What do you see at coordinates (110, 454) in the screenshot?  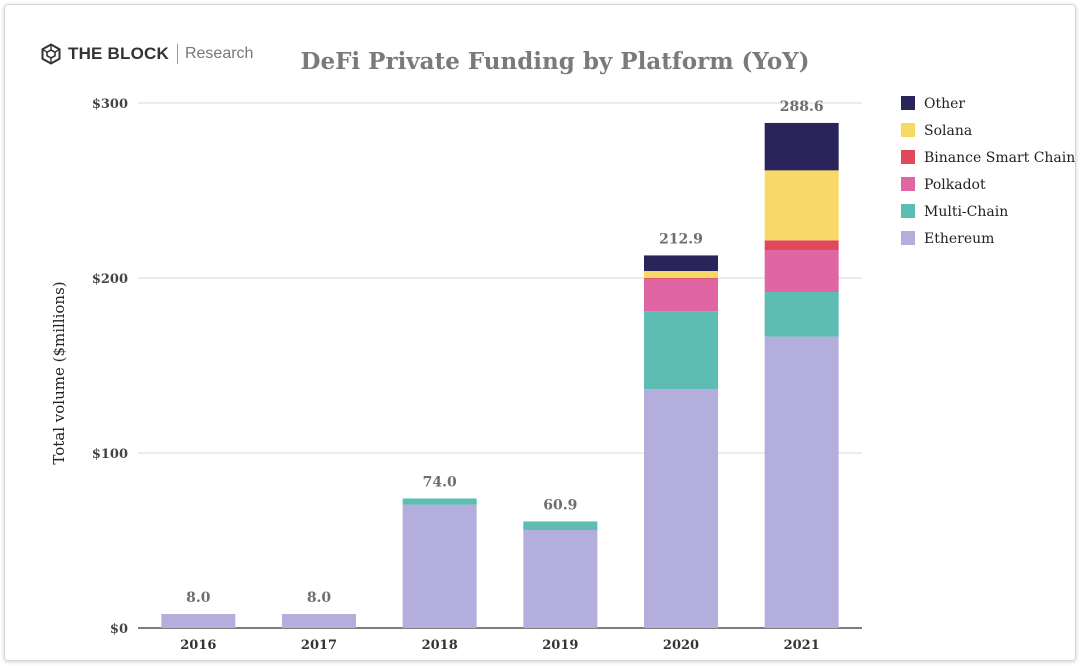 I see `y-tick-label: $100` at bounding box center [110, 454].